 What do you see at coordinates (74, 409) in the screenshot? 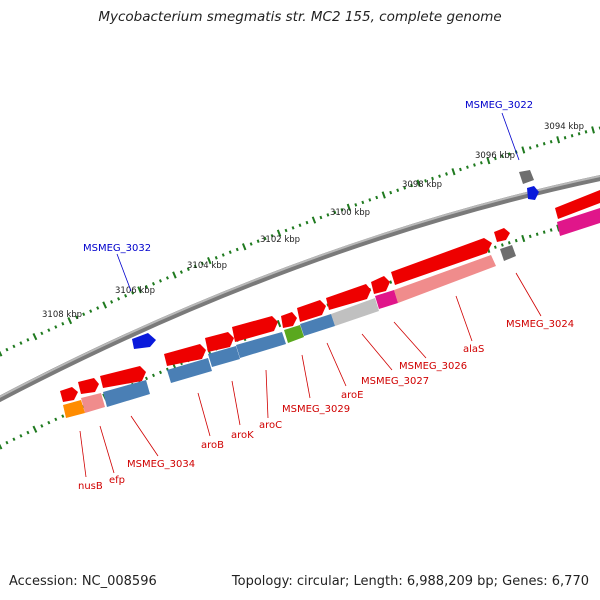
I see `class-bar-orange` at bounding box center [74, 409].